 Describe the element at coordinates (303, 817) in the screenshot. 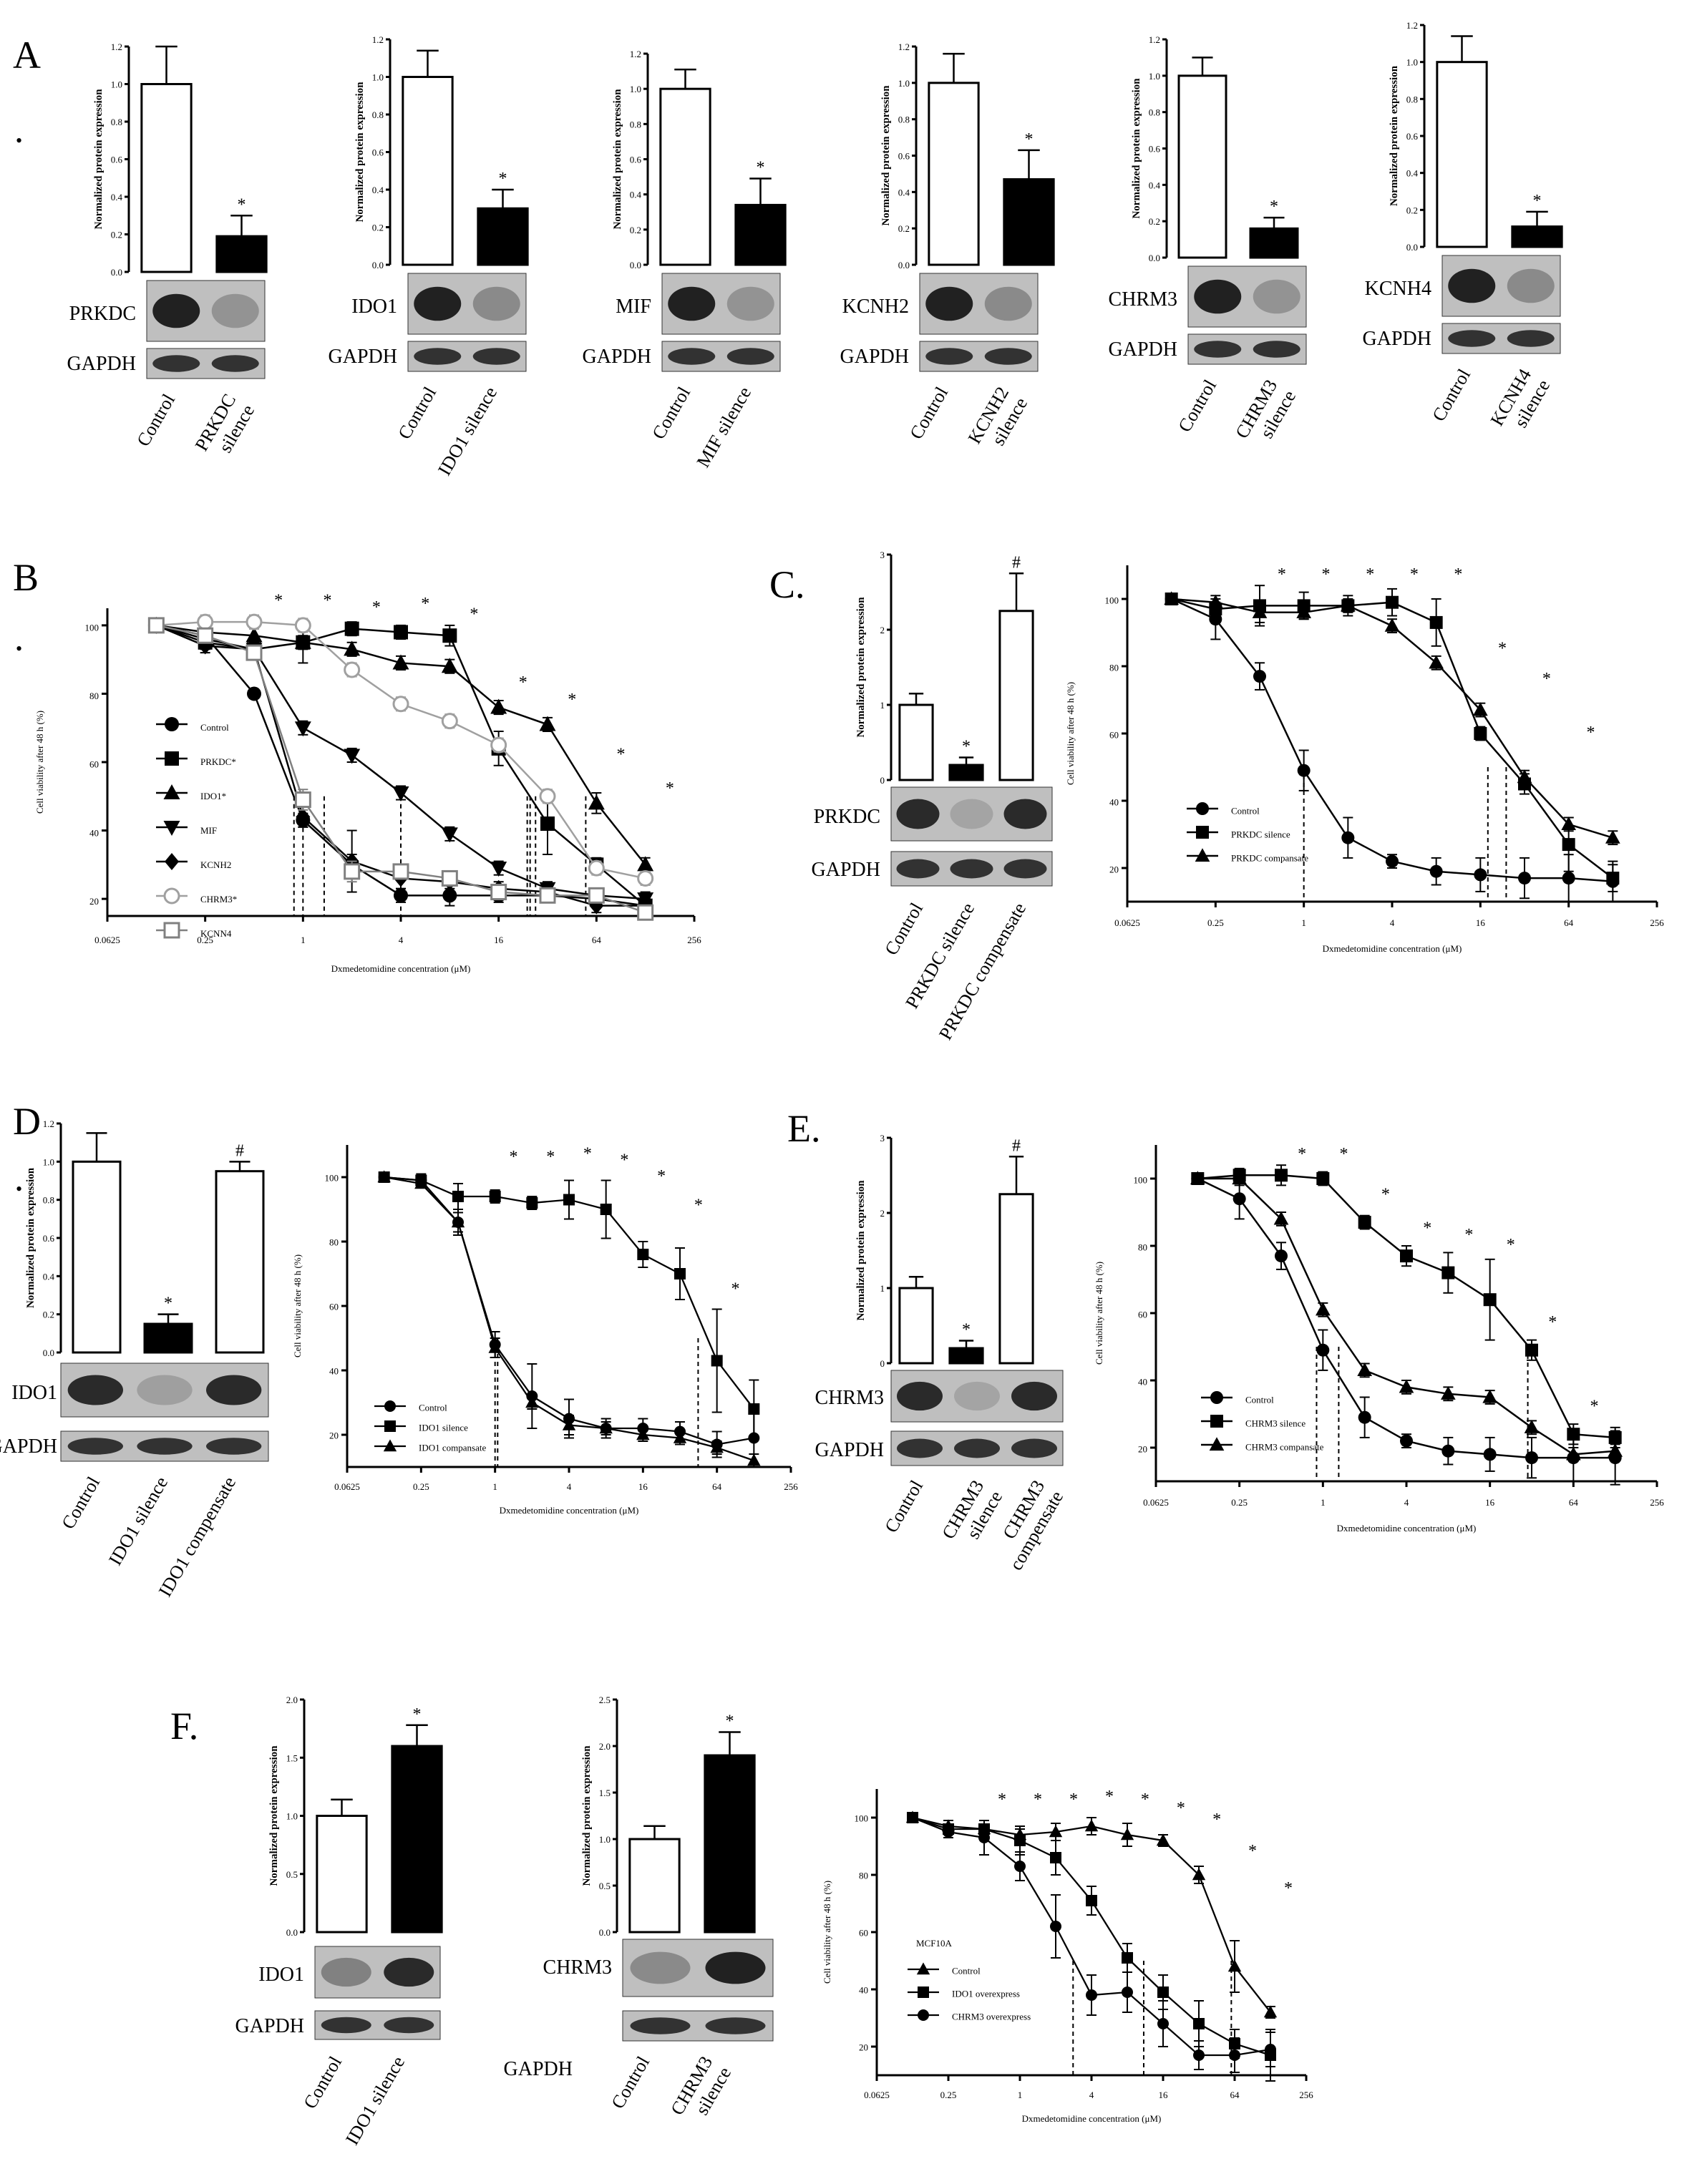

I see `marker-diamond` at that location.